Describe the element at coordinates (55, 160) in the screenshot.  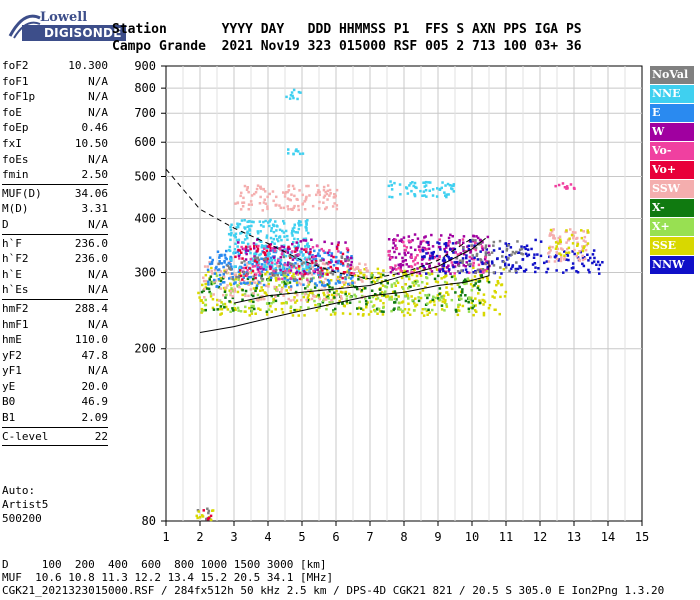
I see `param-row: foEs N/A` at that location.